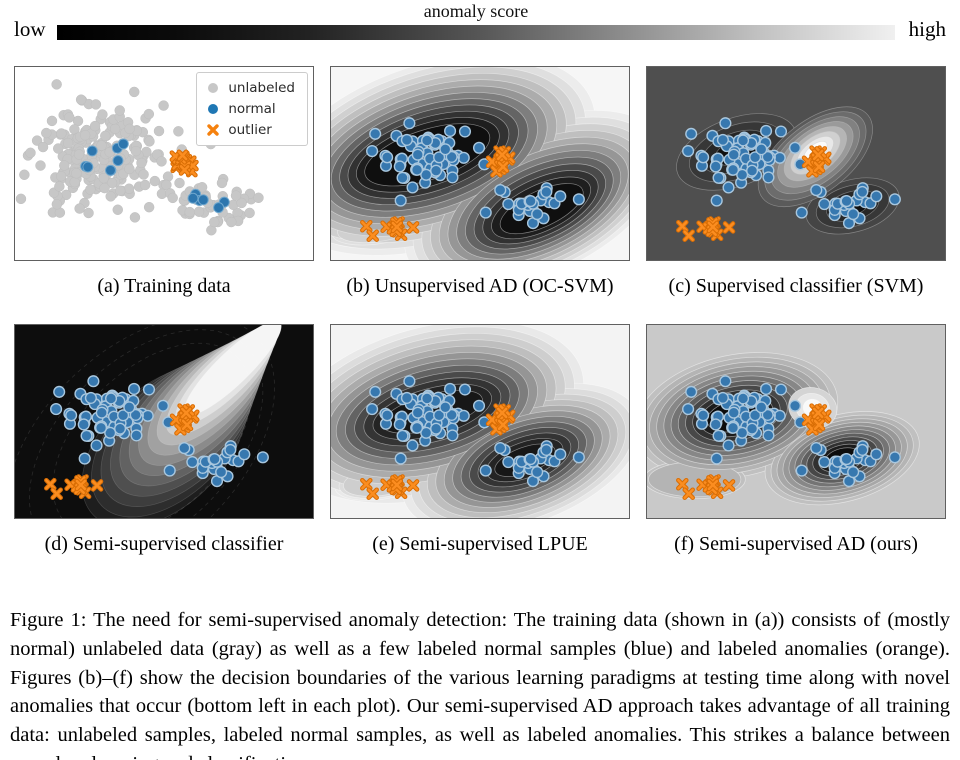 This screenshot has width=960, height=760. I want to click on legend-label: outlier, so click(250, 130).